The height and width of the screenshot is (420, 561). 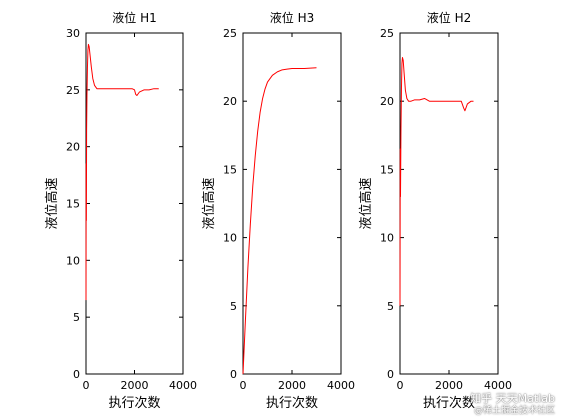 I want to click on subplot-h1-ytick-label-4: 20, so click(x=73, y=147).